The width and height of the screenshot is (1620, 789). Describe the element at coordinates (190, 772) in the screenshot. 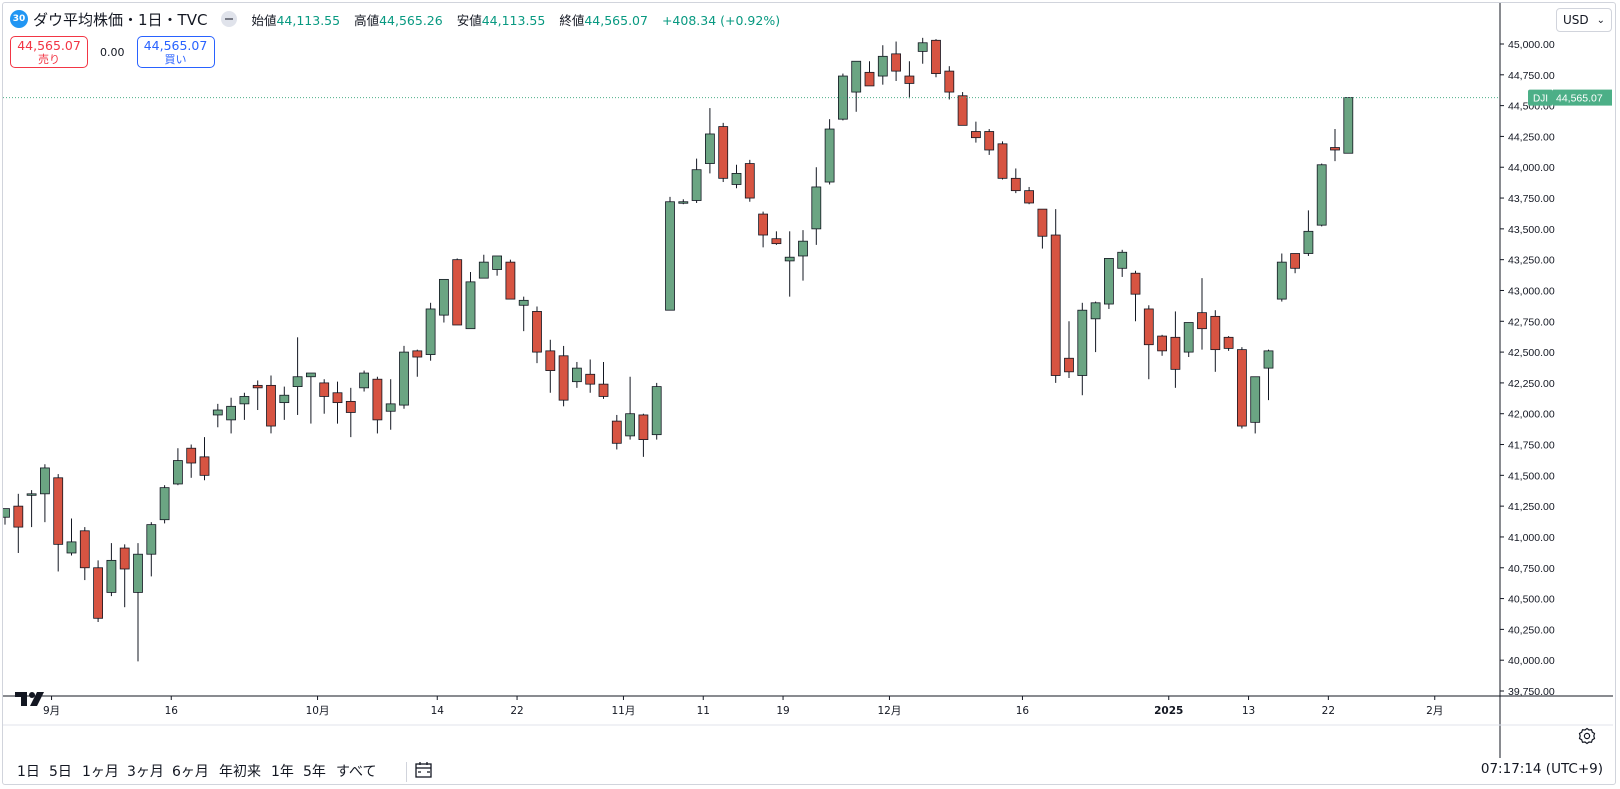

I see `range-6m-button: 6ヶ月` at that location.